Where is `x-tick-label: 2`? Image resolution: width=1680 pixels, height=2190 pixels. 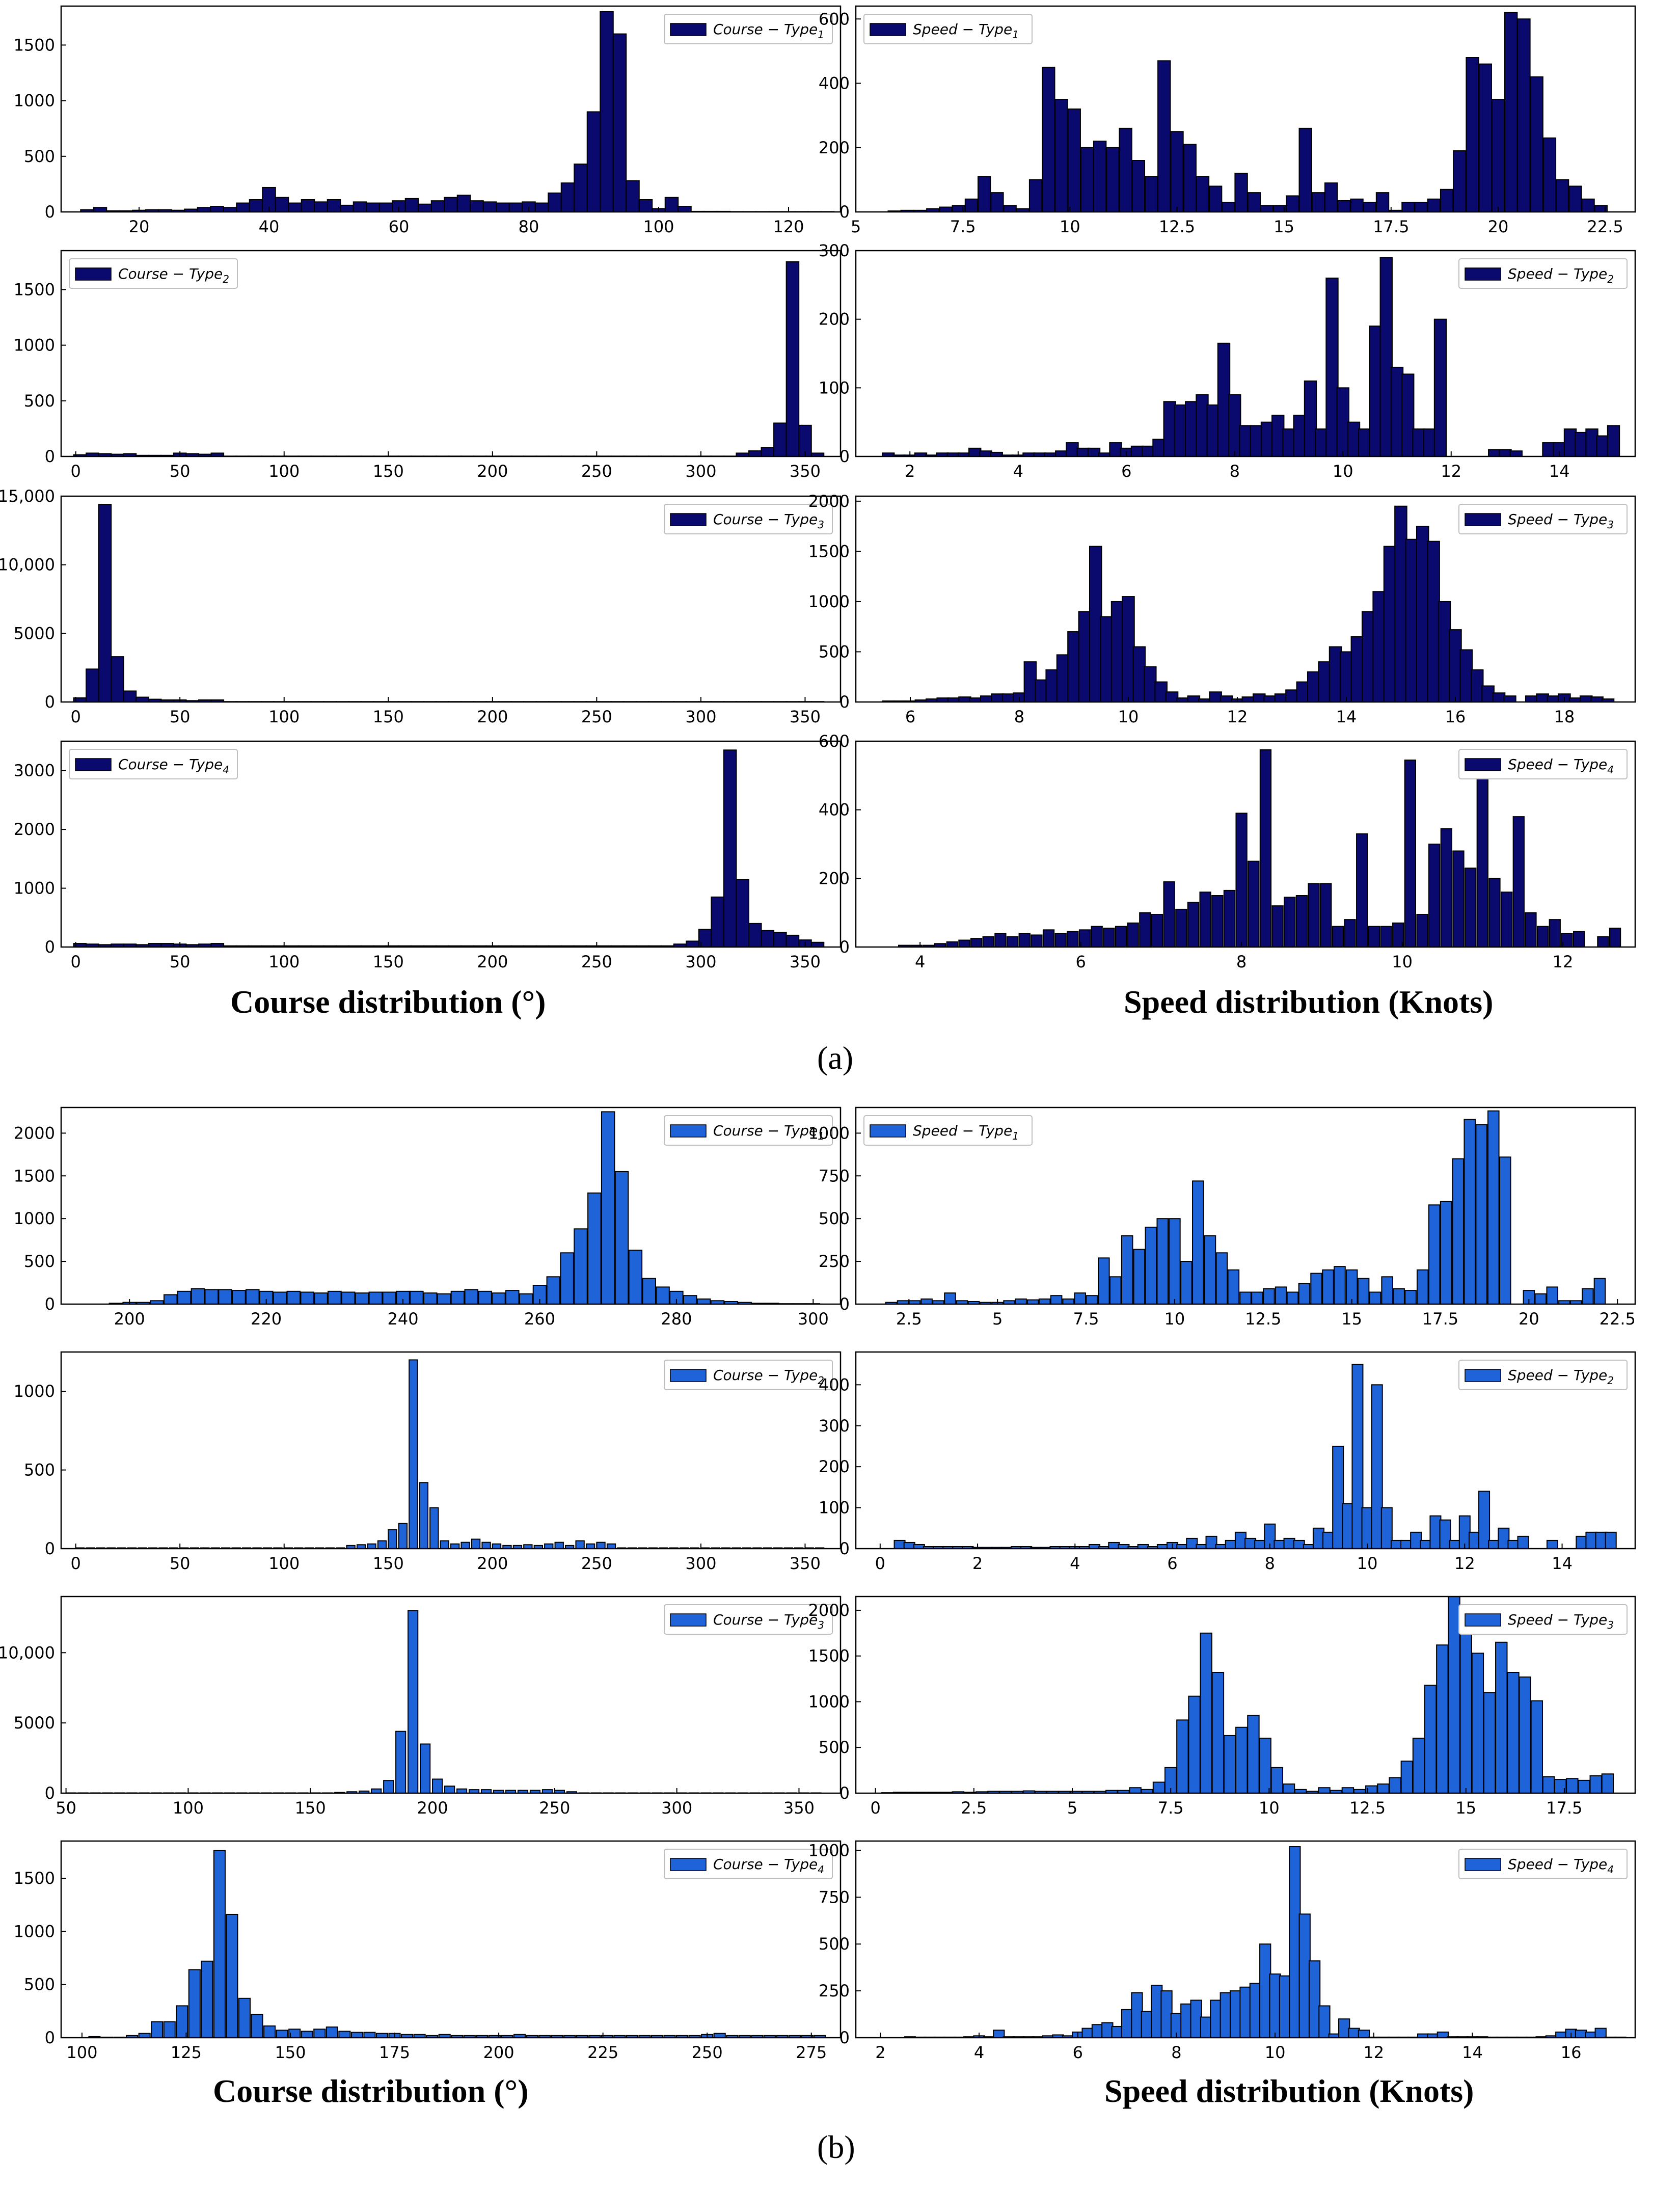
x-tick-label: 2 is located at coordinates (910, 472).